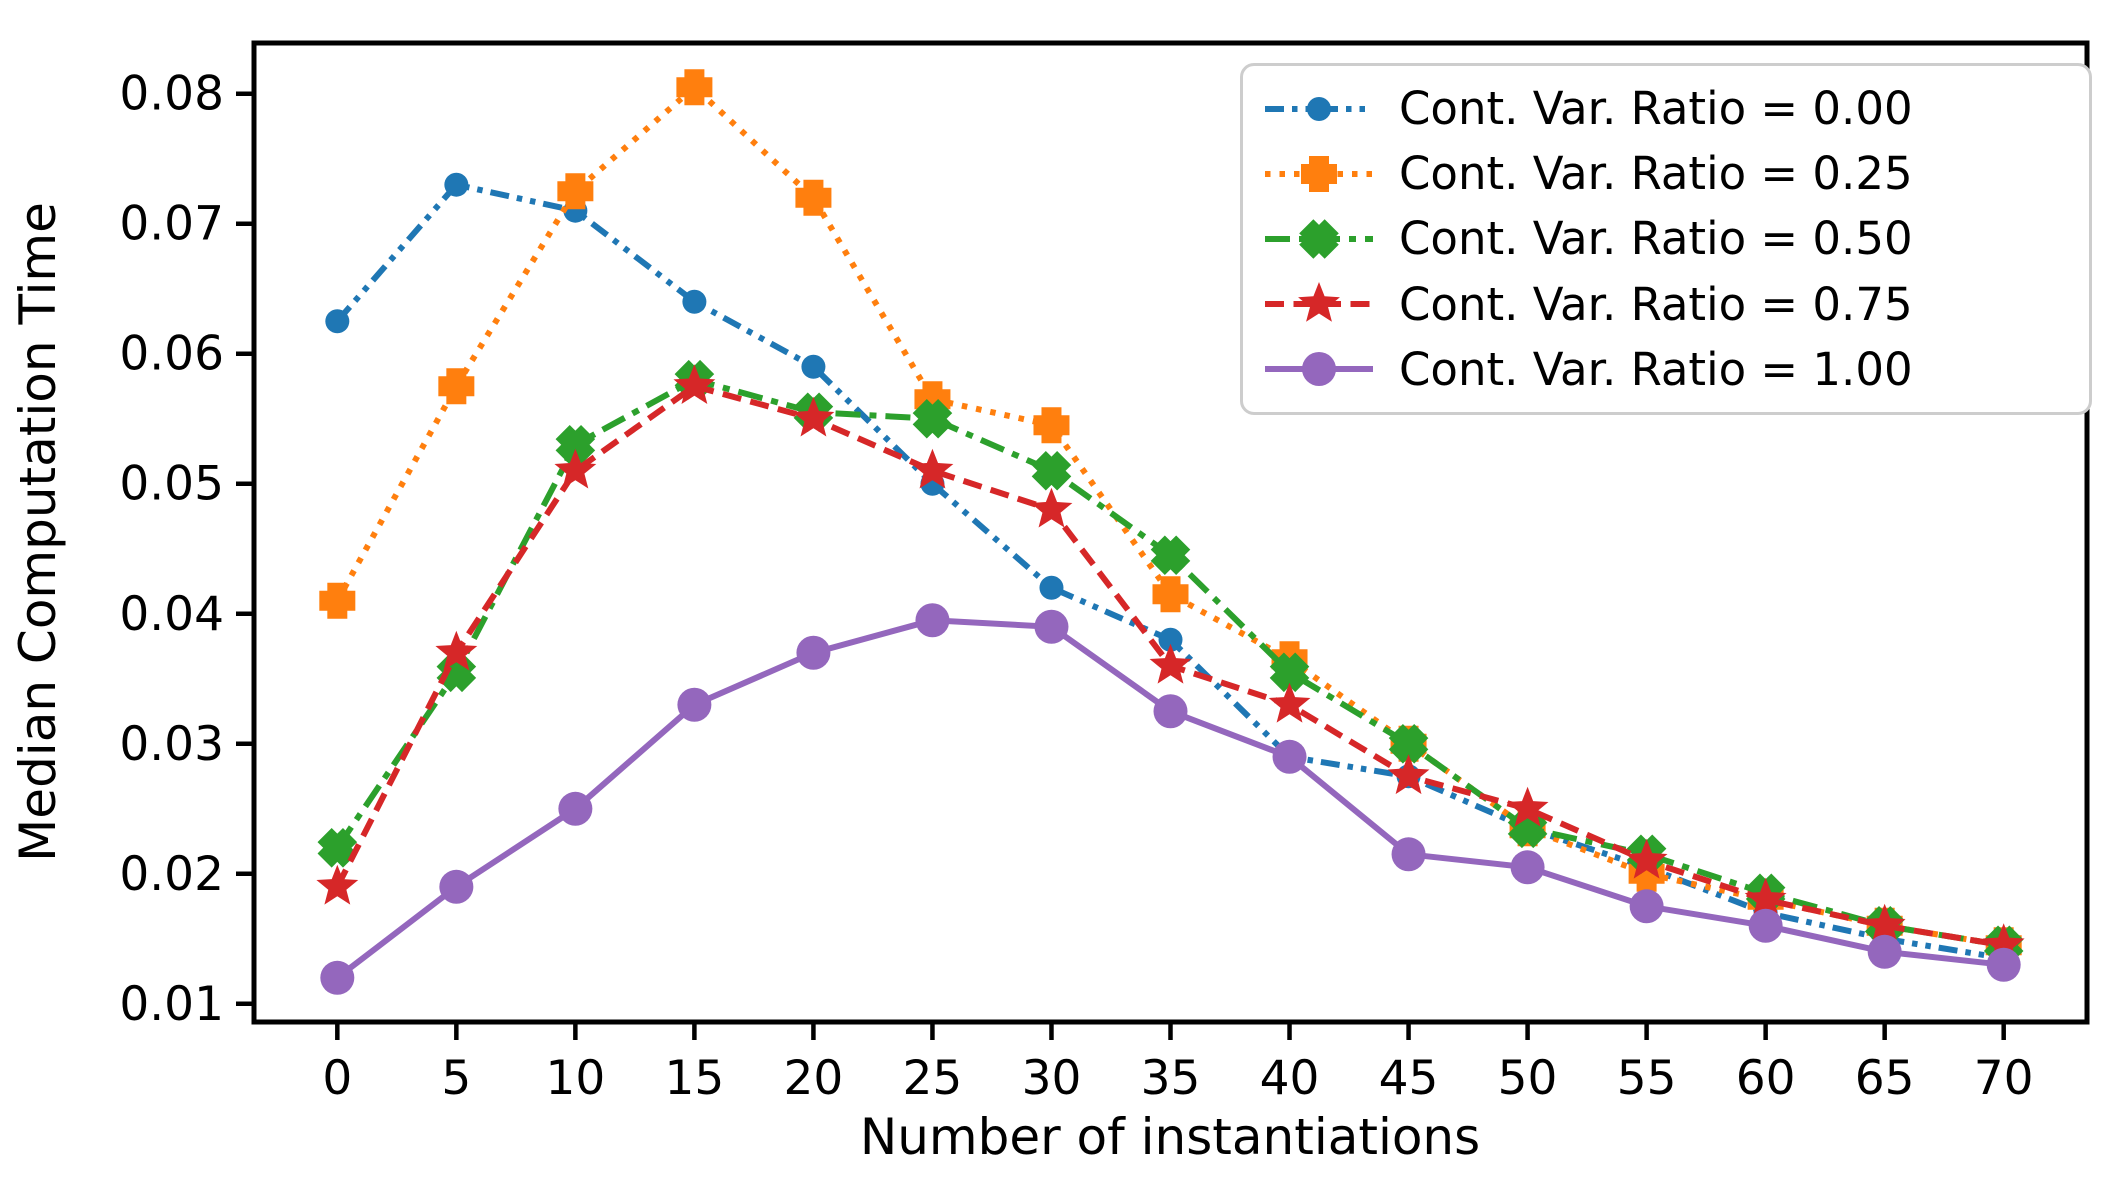  What do you see at coordinates (2004, 1078) in the screenshot?
I see `x-tick-label: 70` at bounding box center [2004, 1078].